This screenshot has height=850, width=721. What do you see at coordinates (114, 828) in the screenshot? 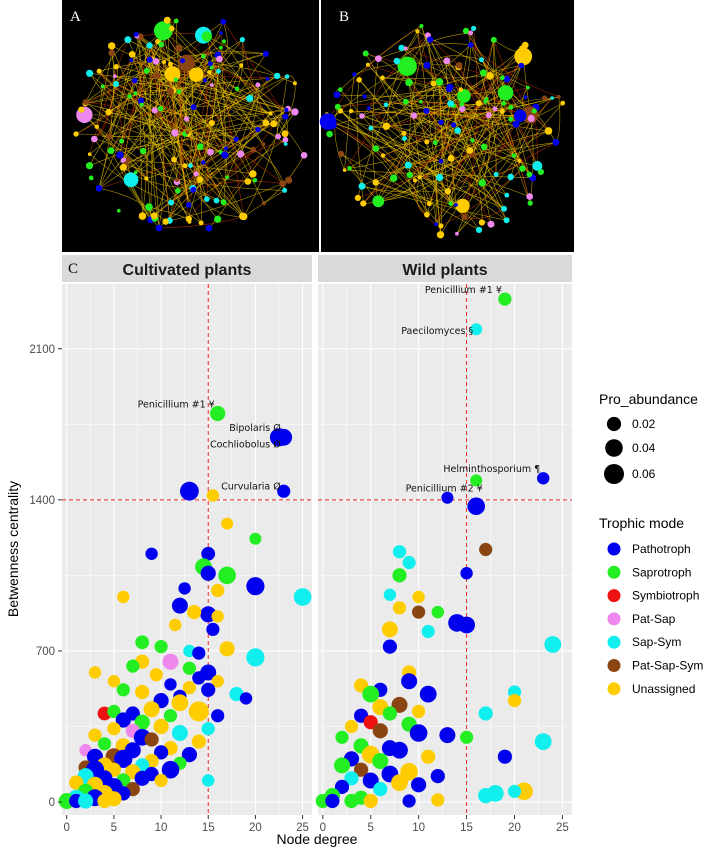
I see `x-tick-label: 5` at bounding box center [114, 828].